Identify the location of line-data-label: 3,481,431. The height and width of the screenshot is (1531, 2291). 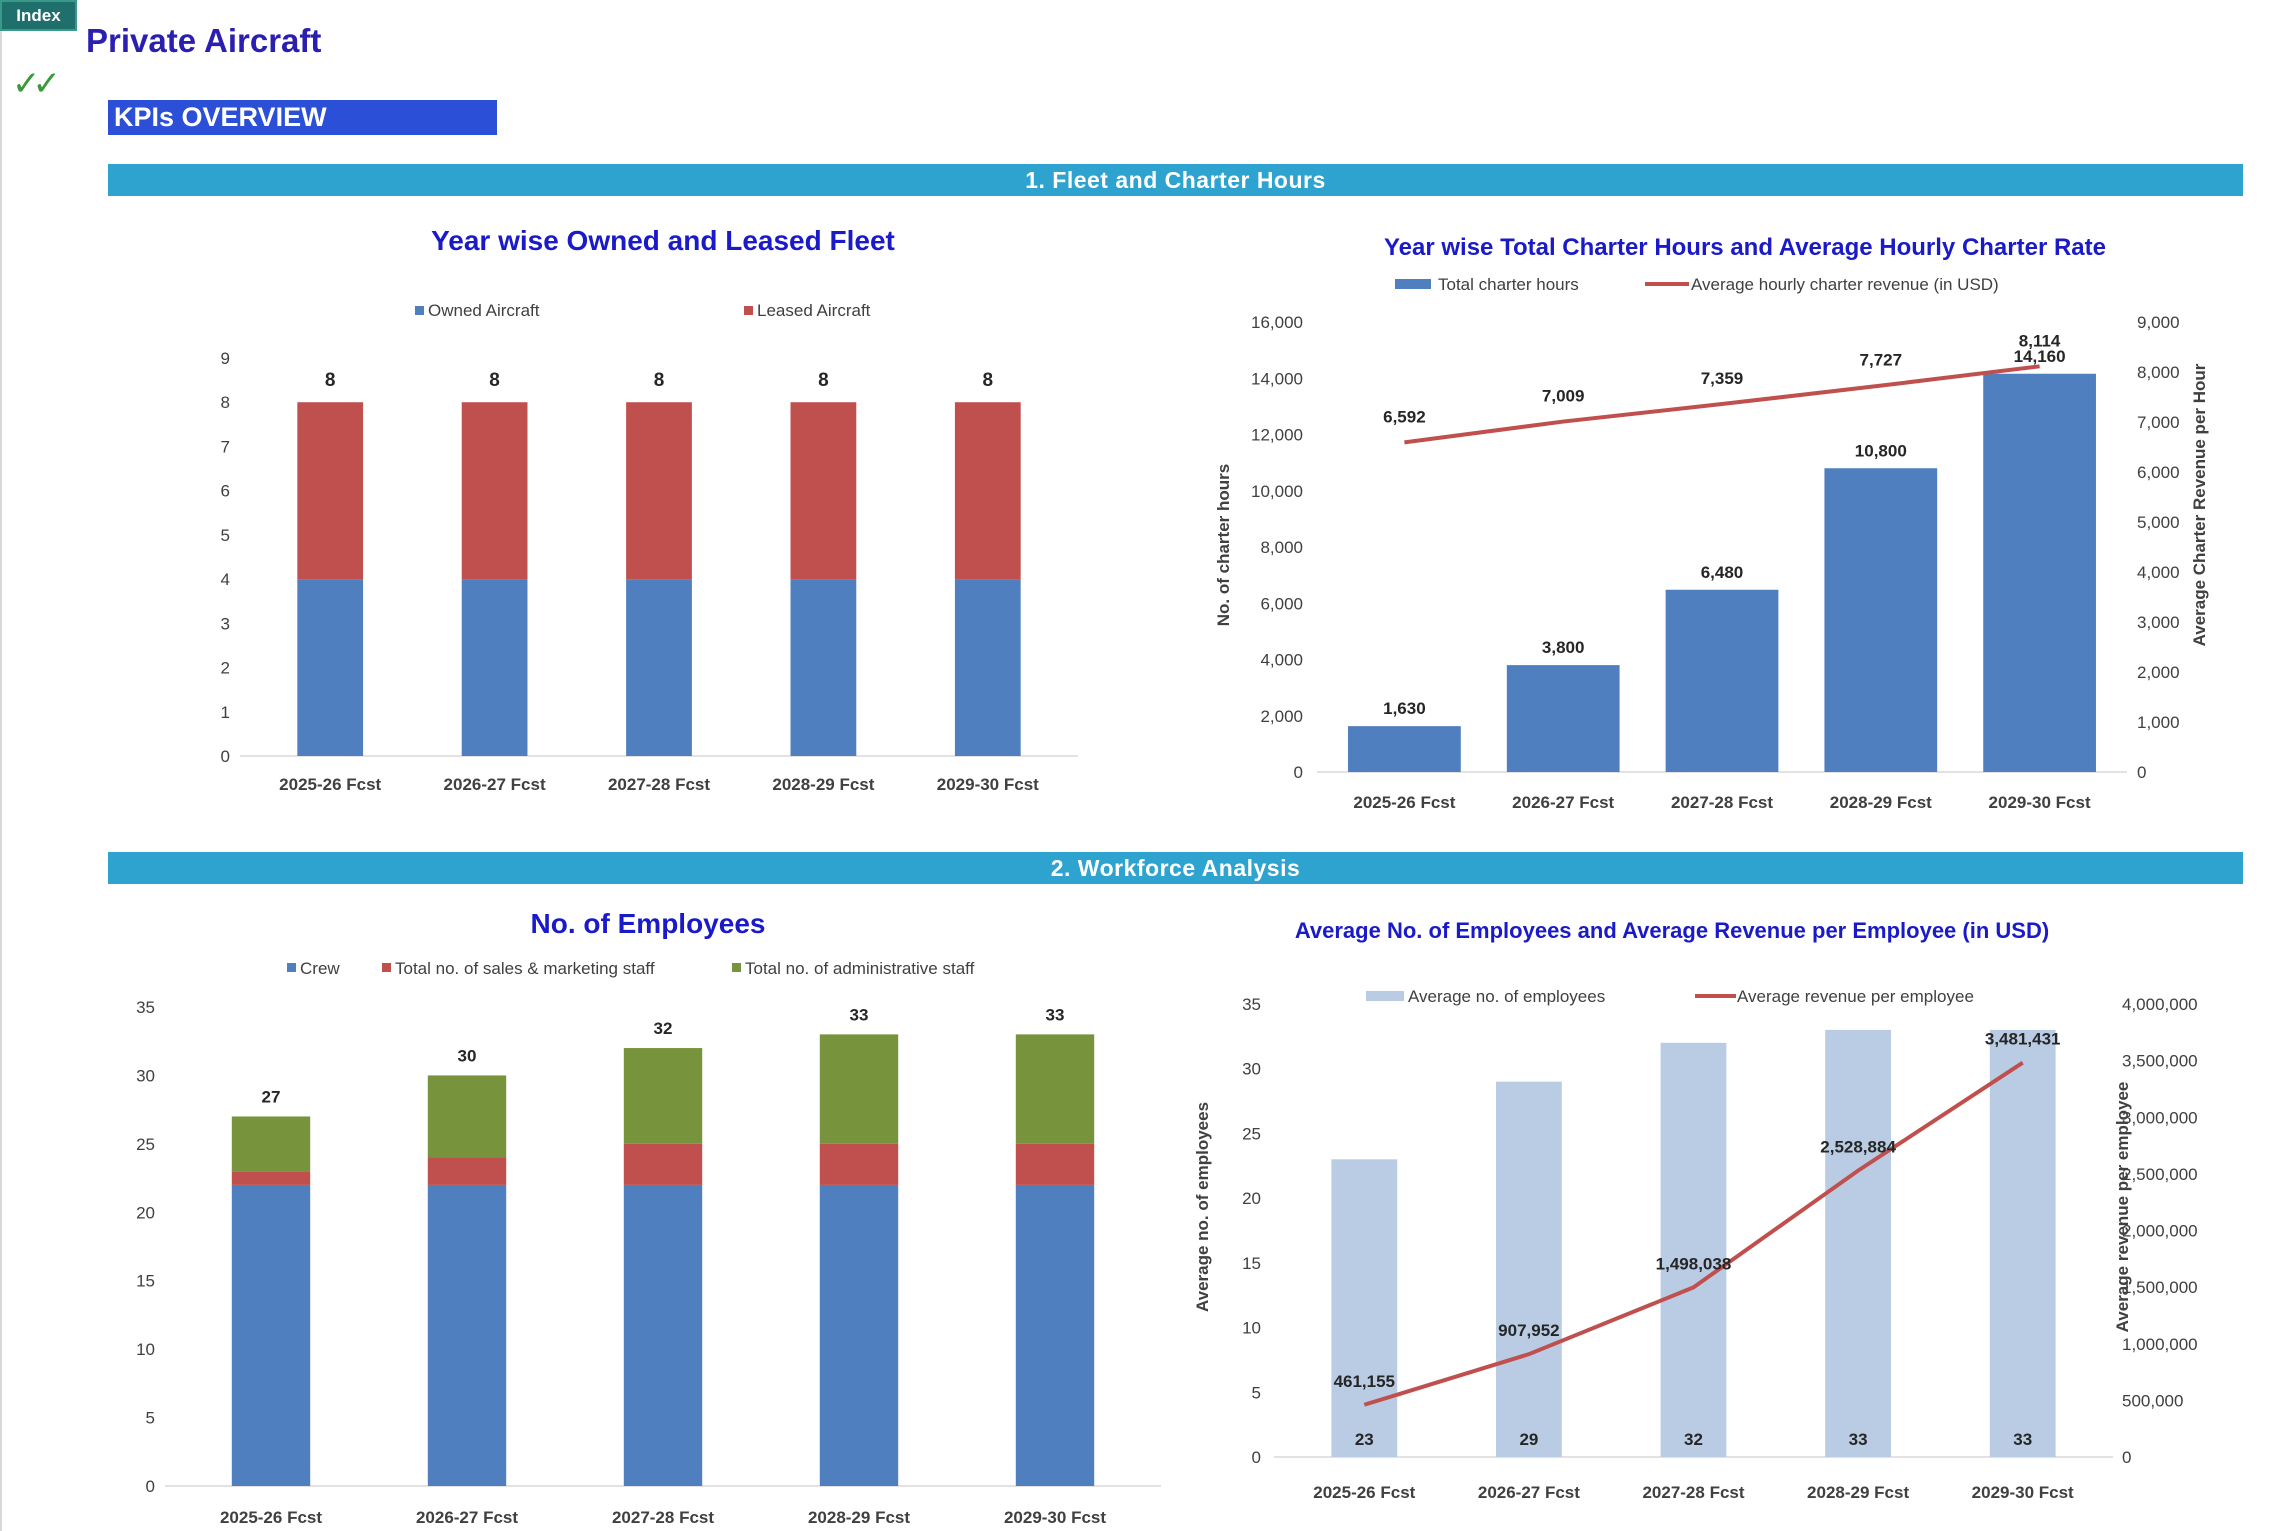
(2023, 1039).